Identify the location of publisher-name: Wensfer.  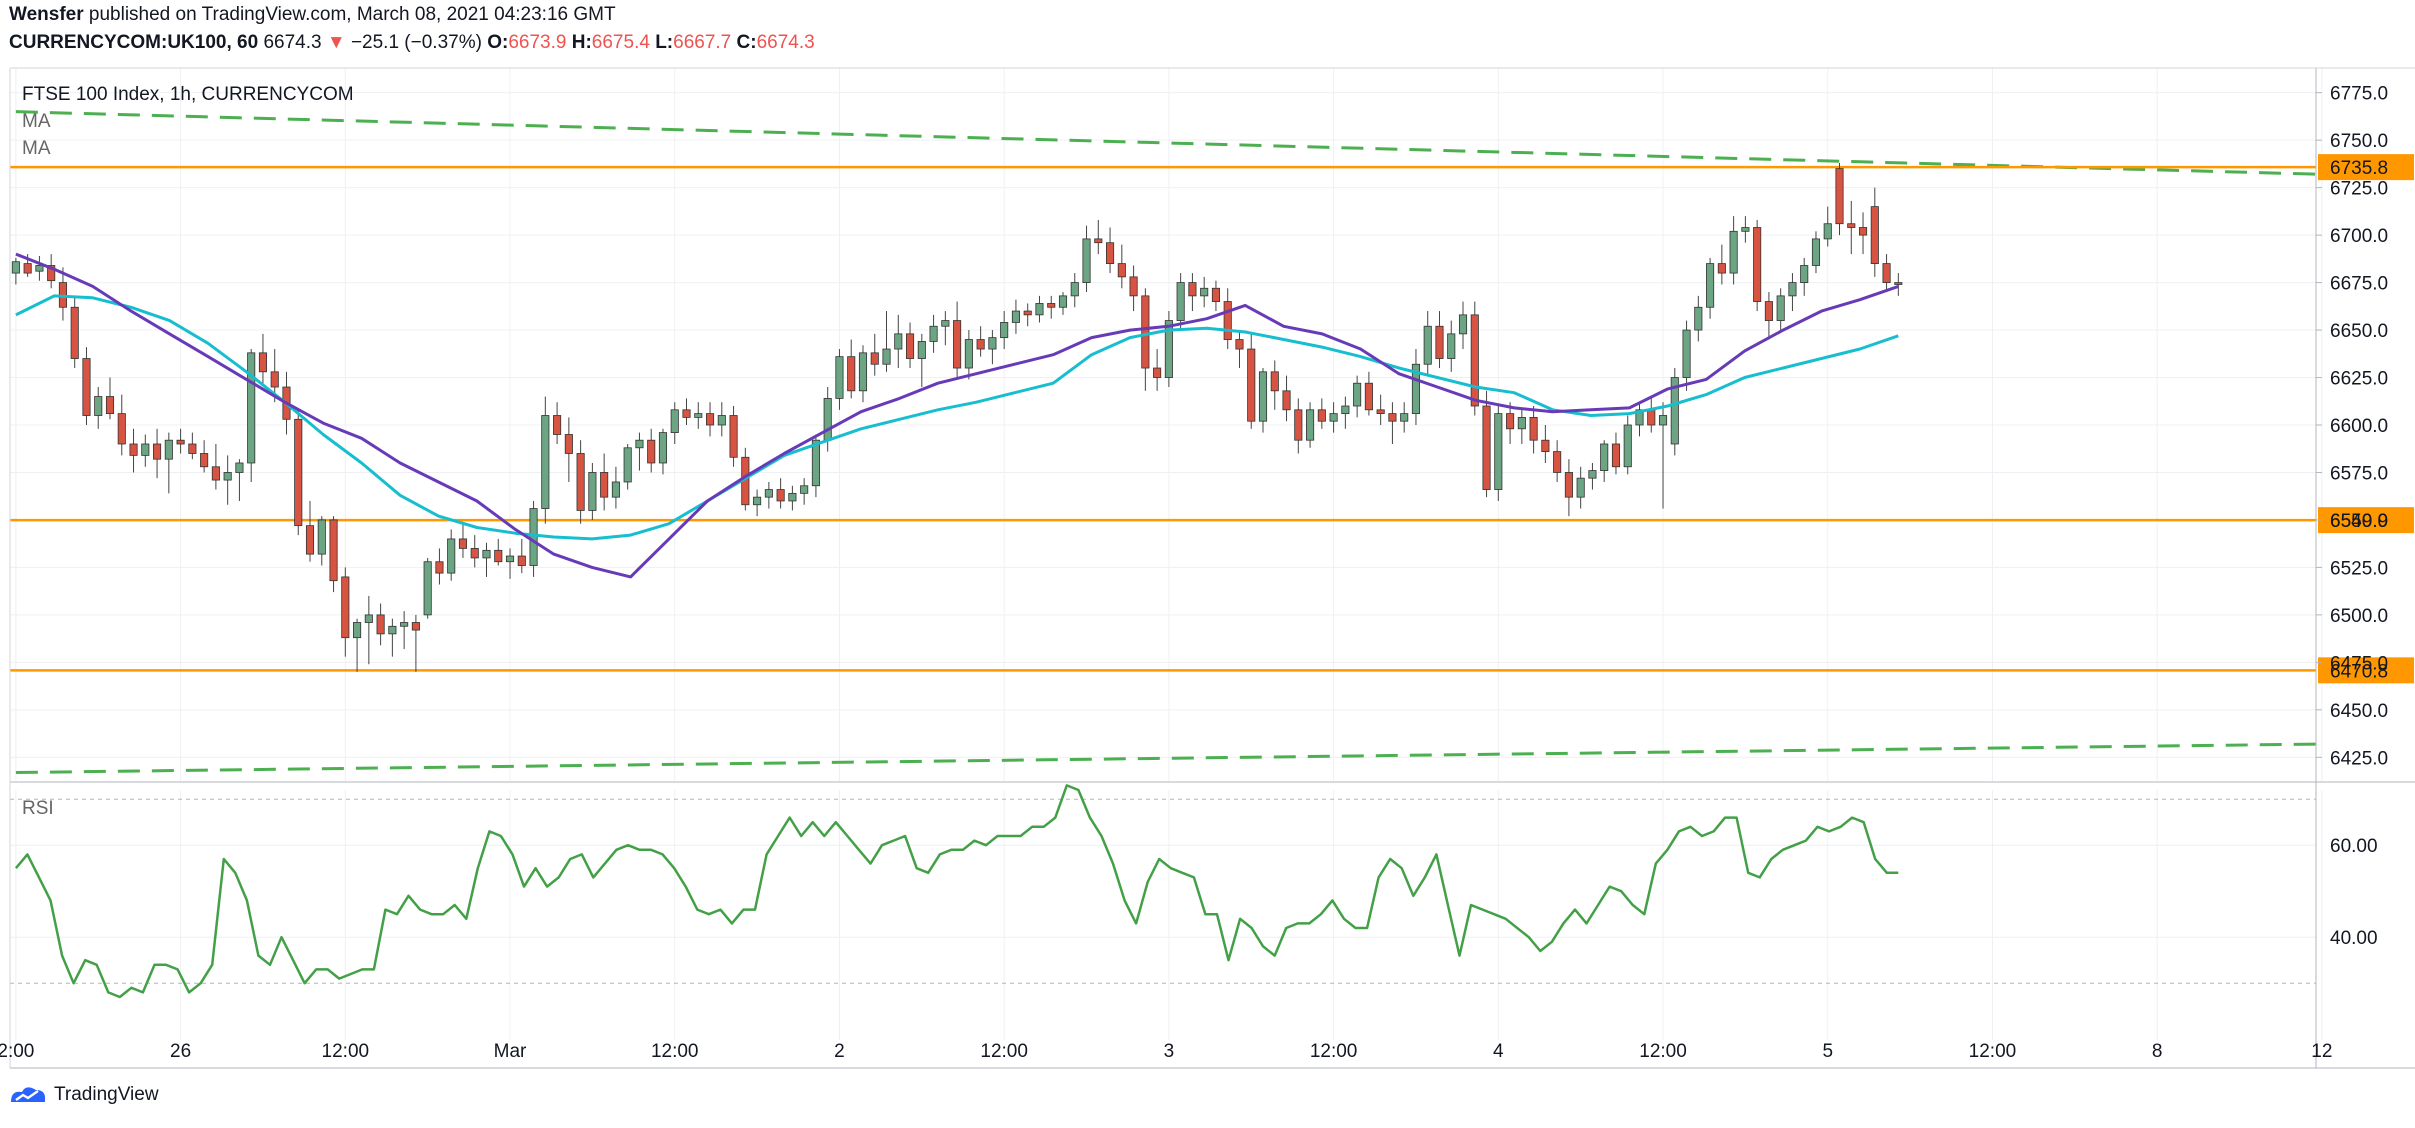
(46, 14).